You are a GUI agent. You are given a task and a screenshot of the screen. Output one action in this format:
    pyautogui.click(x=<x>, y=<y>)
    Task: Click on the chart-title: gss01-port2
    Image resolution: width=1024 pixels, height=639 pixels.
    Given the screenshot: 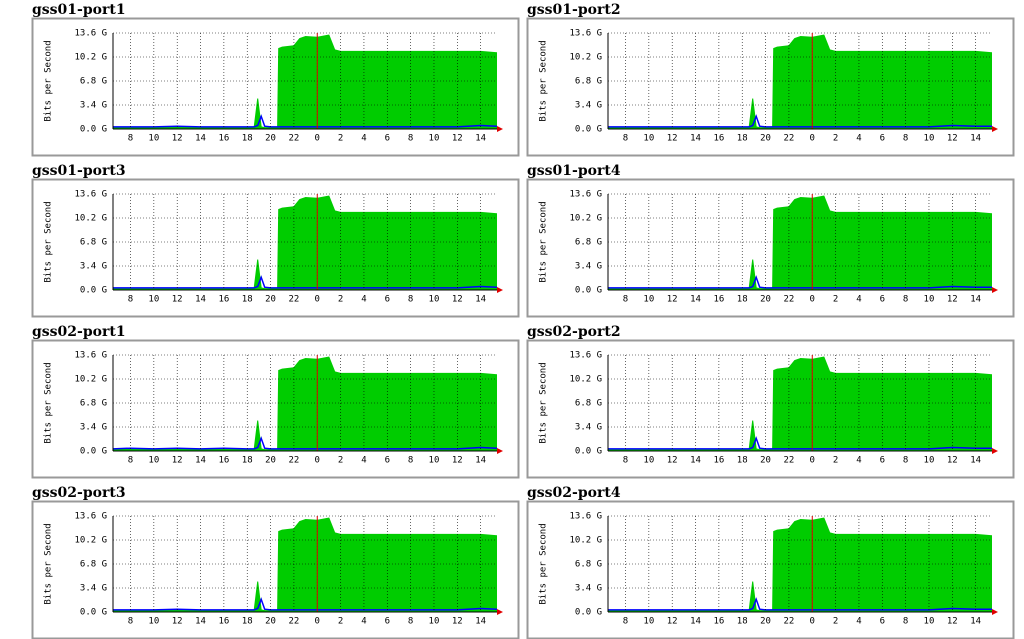 What is the action you would take?
    pyautogui.click(x=574, y=10)
    